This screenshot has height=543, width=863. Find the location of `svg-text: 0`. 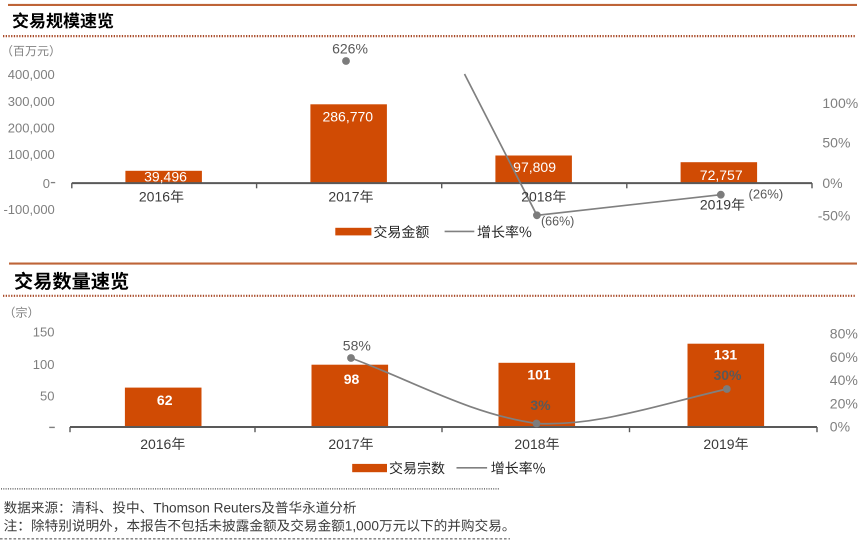

svg-text: 0 is located at coordinates (46, 183).